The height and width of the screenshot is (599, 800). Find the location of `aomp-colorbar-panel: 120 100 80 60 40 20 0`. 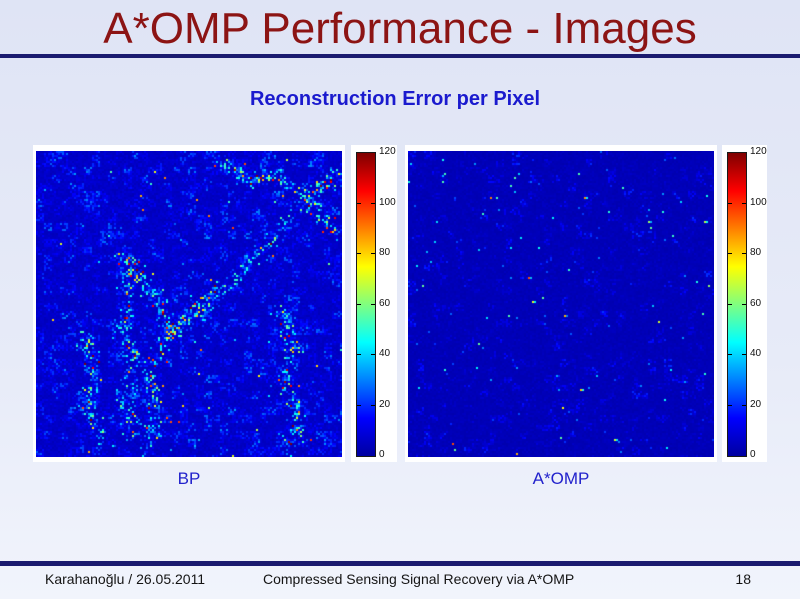

aomp-colorbar-panel: 120 100 80 60 40 20 0 is located at coordinates (744, 303).